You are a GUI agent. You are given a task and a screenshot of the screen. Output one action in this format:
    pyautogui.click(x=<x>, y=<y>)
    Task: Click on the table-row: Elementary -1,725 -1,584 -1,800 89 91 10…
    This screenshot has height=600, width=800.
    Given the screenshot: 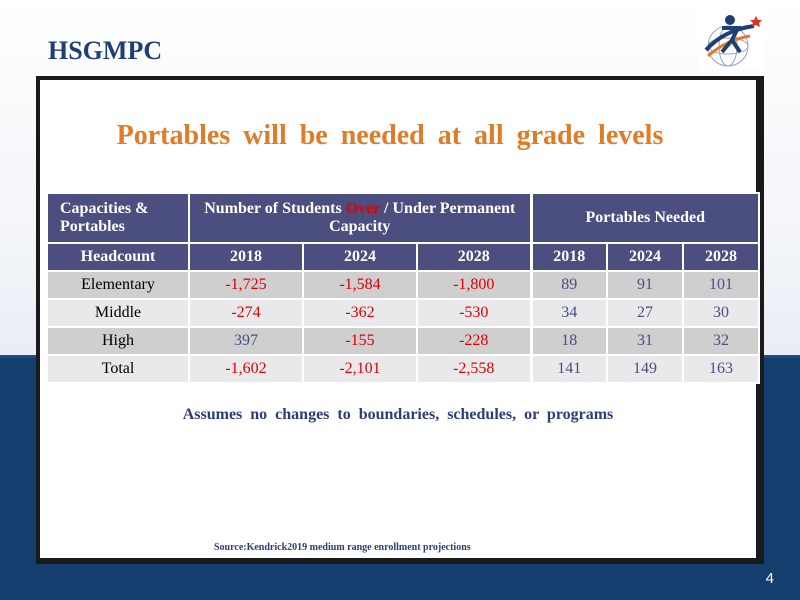 What is the action you would take?
    pyautogui.click(x=403, y=285)
    